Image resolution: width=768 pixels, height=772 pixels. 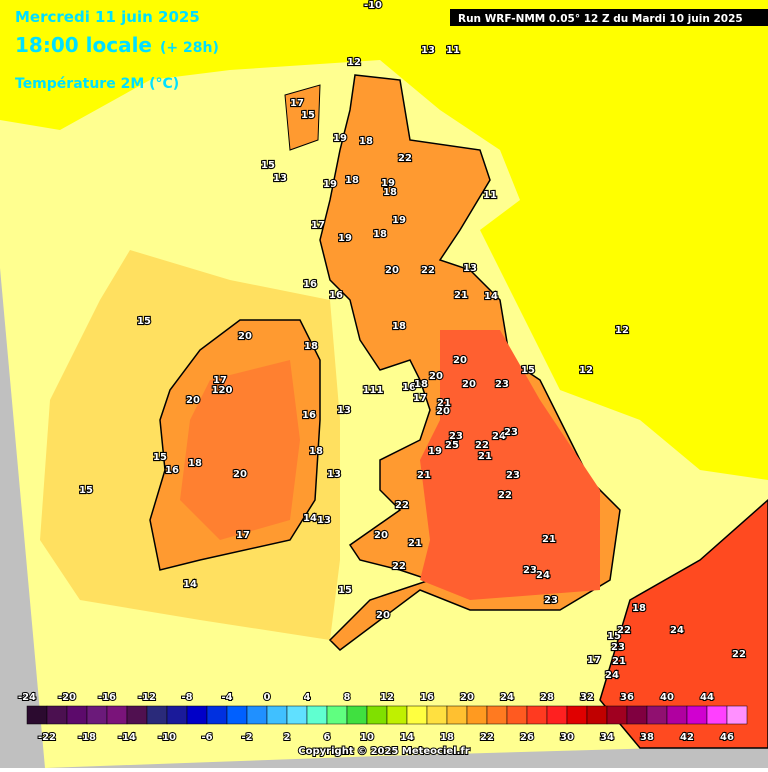 I want to click on continent, so click(x=683, y=623).